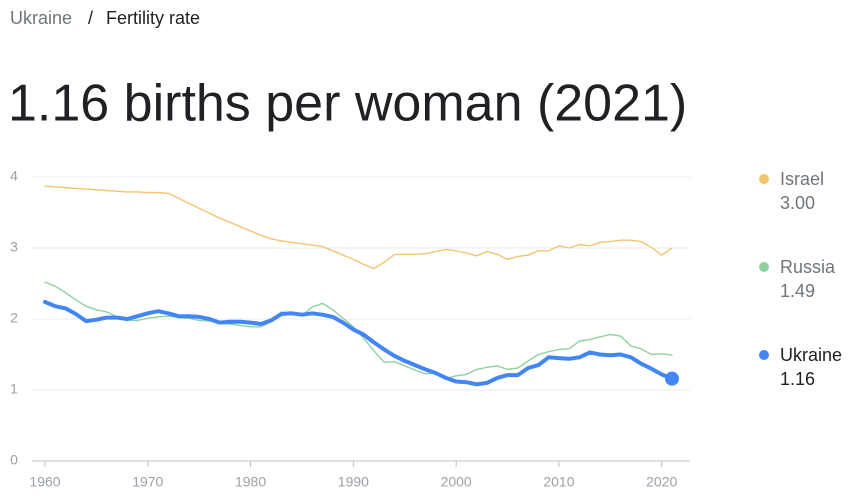  What do you see at coordinates (153, 18) in the screenshot?
I see `breadcrumb-item: Fertility rate` at bounding box center [153, 18].